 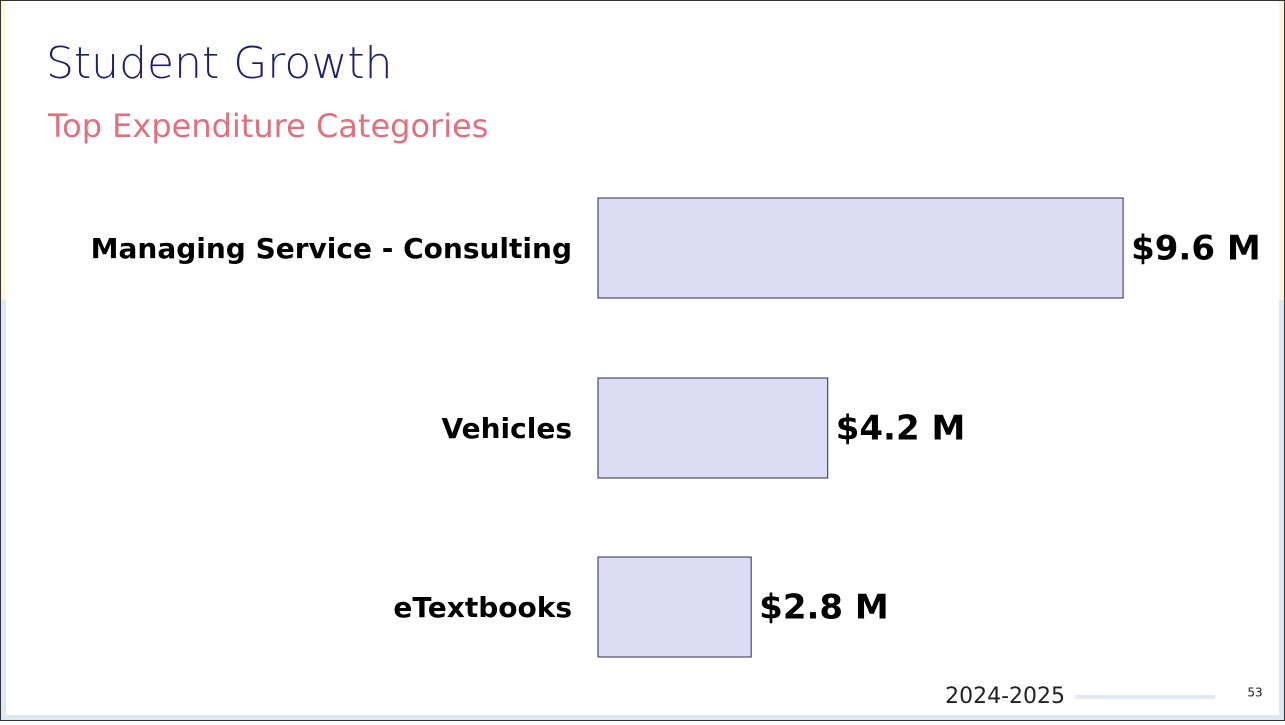 I want to click on right-strip-bottom, so click(x=1282, y=510).